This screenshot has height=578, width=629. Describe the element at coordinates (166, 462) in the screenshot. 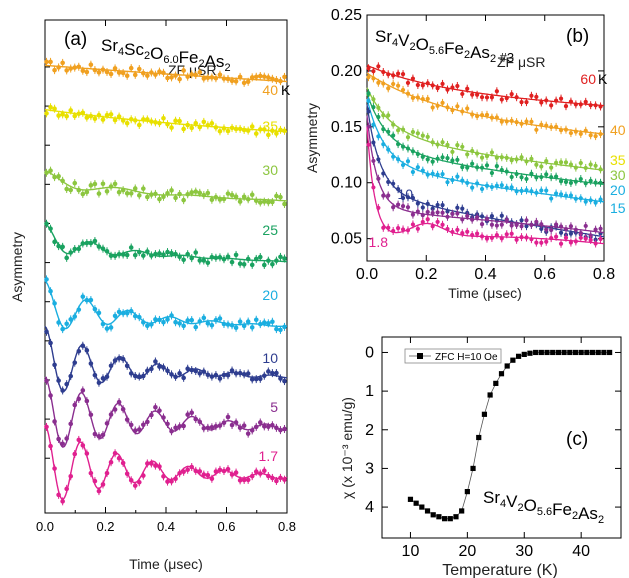

I see `fit-curve-1.7` at that location.